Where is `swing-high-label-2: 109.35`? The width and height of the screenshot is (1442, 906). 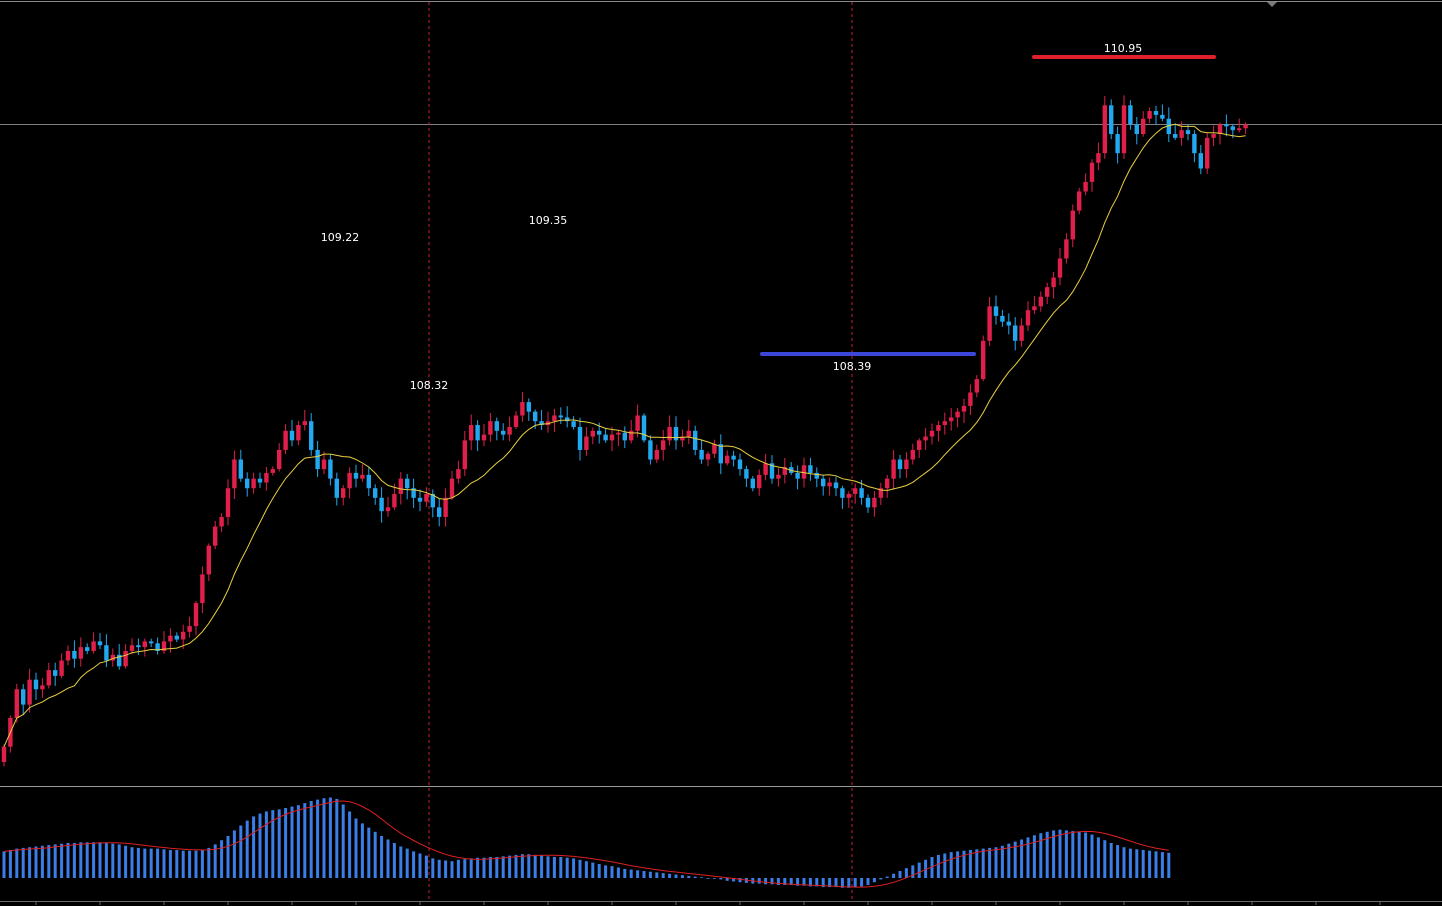 swing-high-label-2: 109.35 is located at coordinates (548, 220).